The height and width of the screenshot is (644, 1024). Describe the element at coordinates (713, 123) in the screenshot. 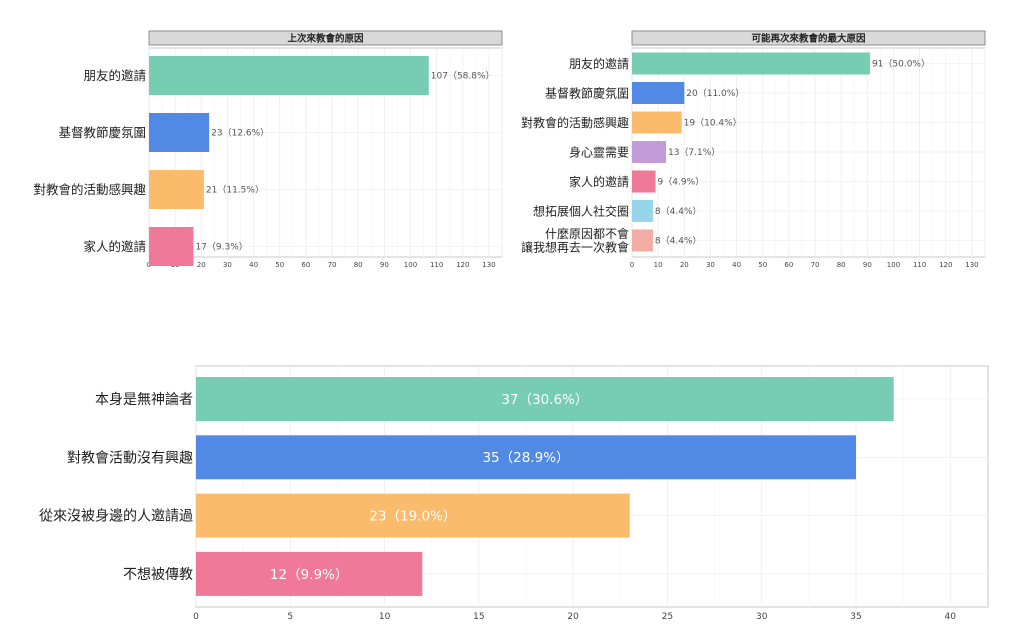

I see `data-label: 19（10.4%）` at that location.